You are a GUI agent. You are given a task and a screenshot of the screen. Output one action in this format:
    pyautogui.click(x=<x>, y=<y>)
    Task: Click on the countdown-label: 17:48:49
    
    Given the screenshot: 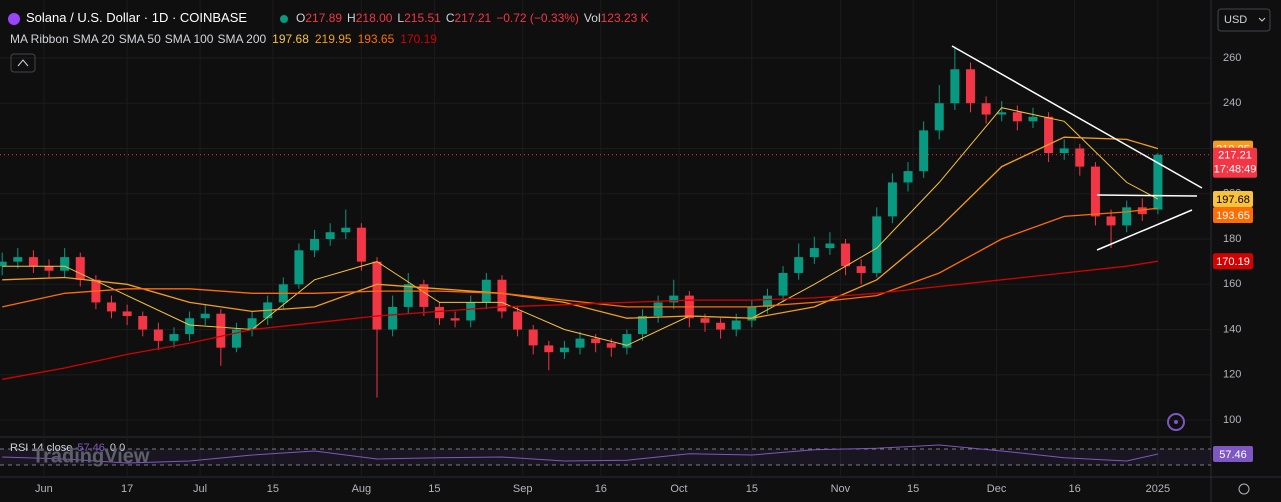 What is the action you would take?
    pyautogui.click(x=1235, y=170)
    